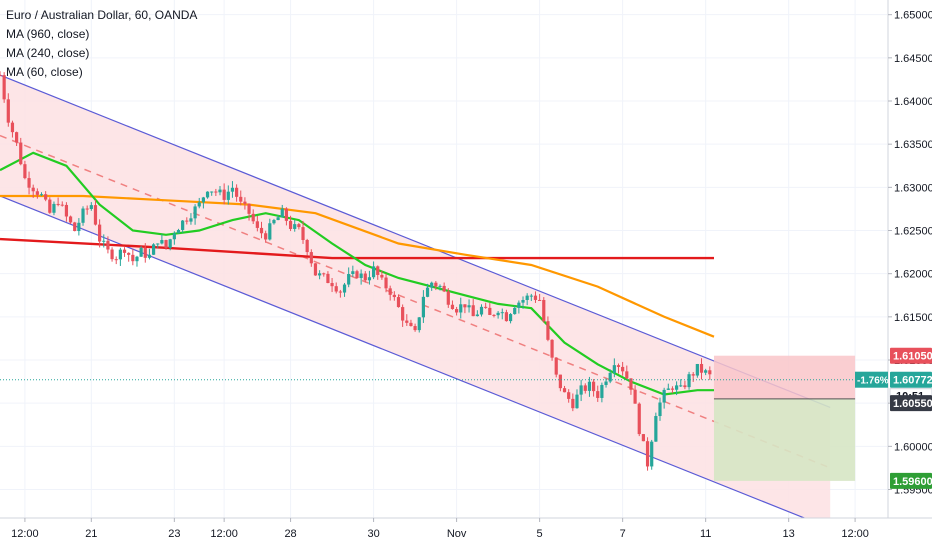 Image resolution: width=932 pixels, height=550 pixels. Describe the element at coordinates (48, 34) in the screenshot. I see `legend-ma960: MA (960, close)` at that location.